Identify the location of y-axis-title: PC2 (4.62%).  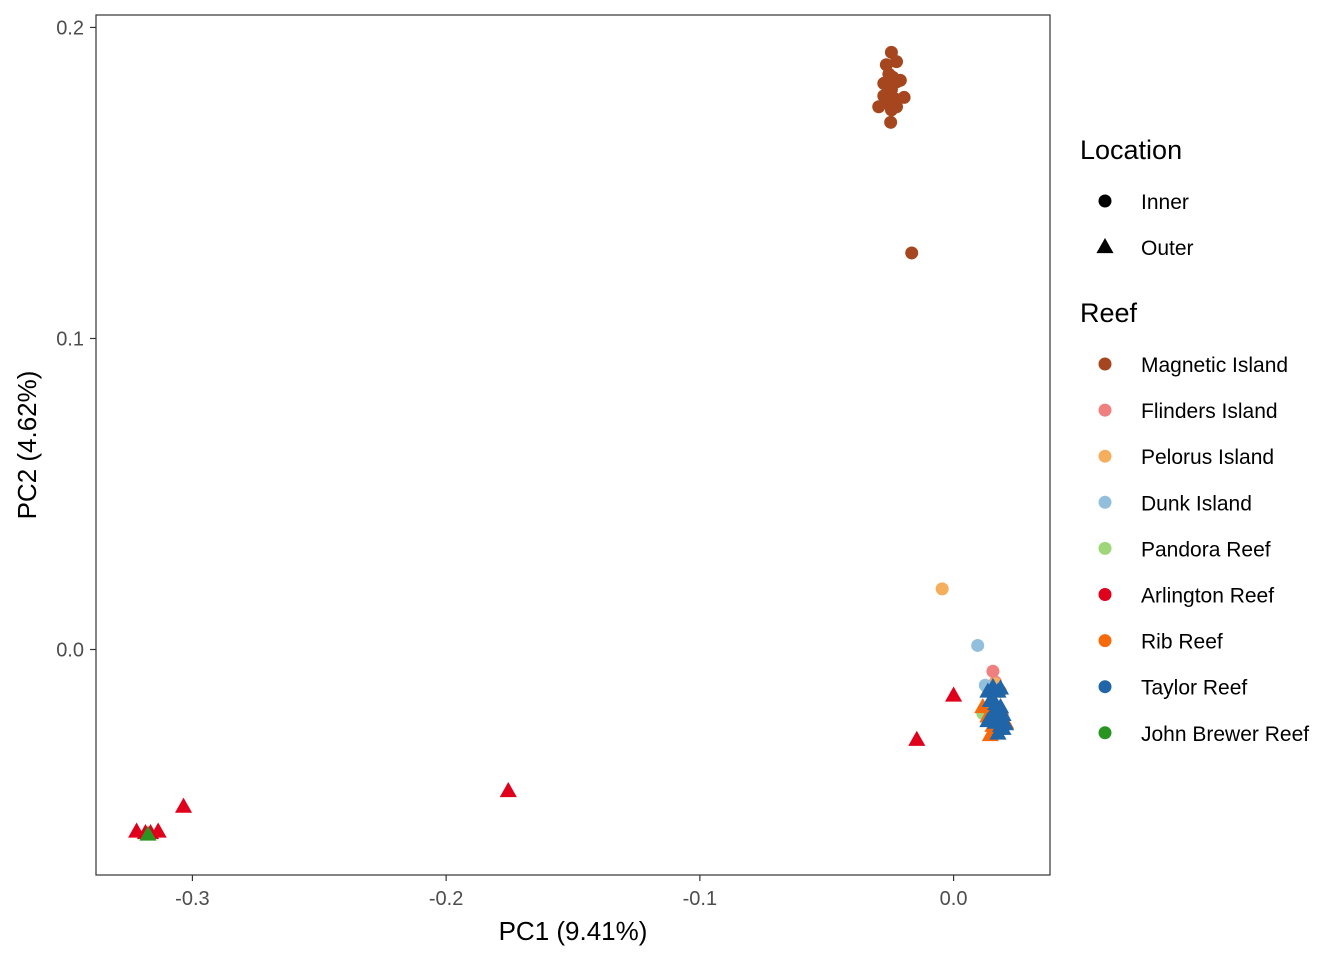
(27, 445).